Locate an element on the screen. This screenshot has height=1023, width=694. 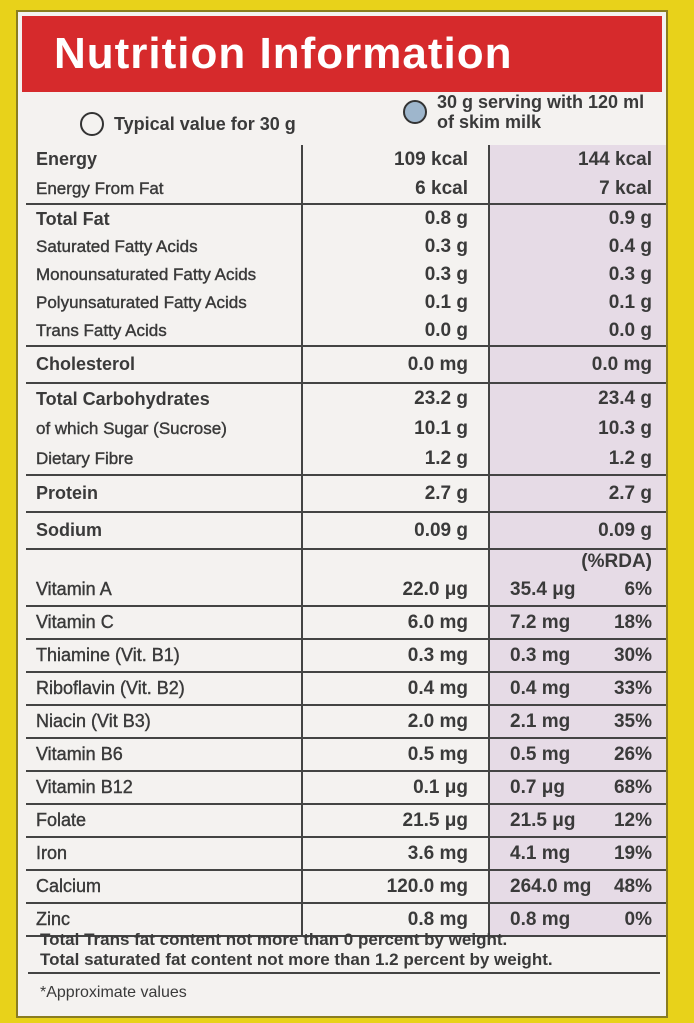
value-with-milk: 0.4 mg is located at coordinates (540, 688).